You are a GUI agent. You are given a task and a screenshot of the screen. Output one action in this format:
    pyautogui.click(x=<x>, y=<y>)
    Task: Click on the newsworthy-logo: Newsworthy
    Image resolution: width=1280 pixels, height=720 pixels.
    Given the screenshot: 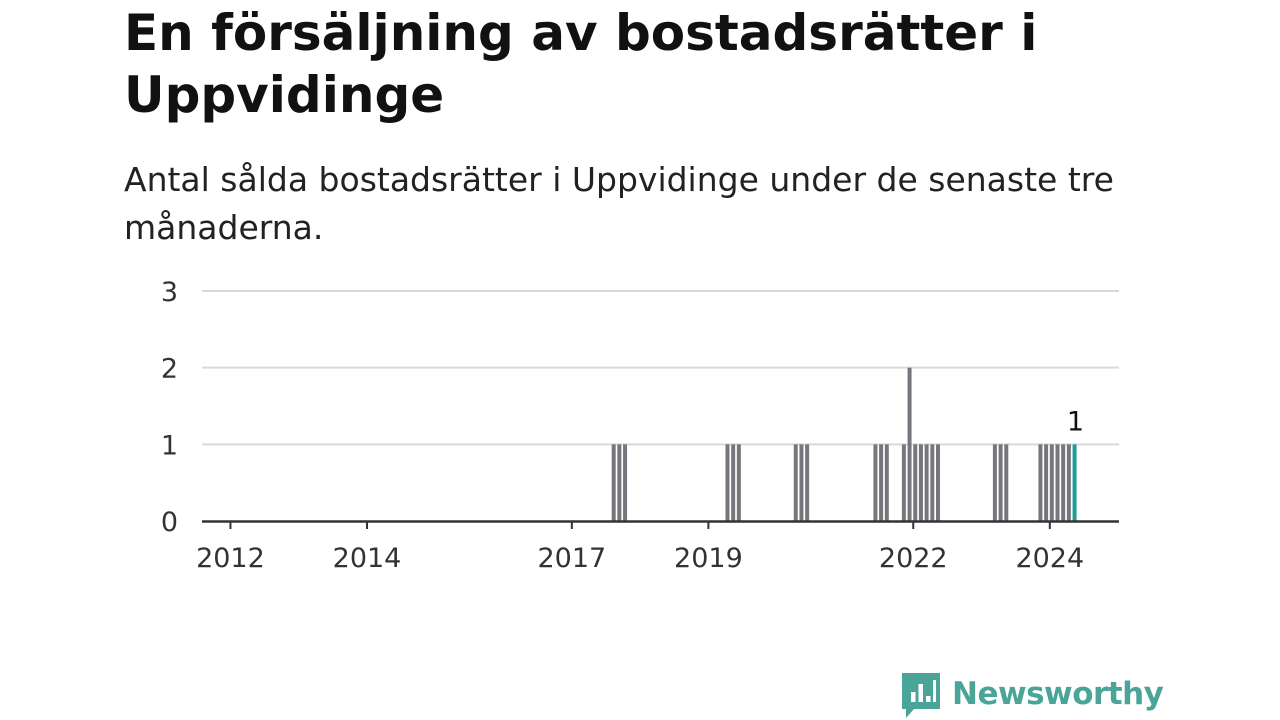 What is the action you would take?
    pyautogui.click(x=1032, y=694)
    